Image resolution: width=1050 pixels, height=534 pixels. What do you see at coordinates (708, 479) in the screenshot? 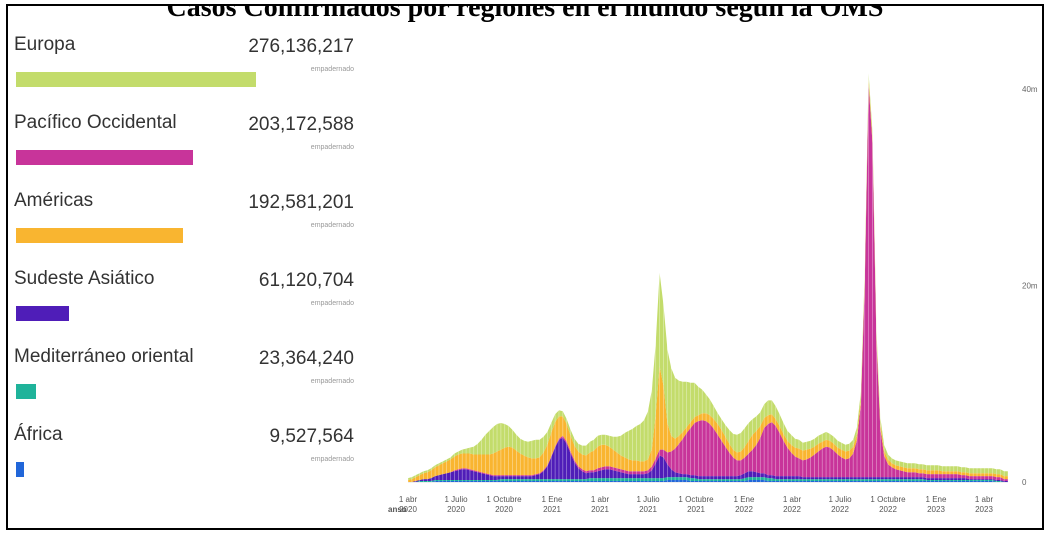
I see `series-area-mediterraneo-oriental` at bounding box center [708, 479].